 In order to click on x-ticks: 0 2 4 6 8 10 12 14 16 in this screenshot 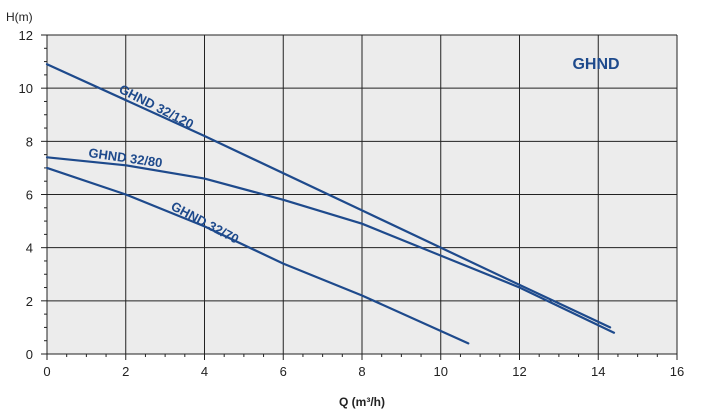, I will do `click(363, 366)`.